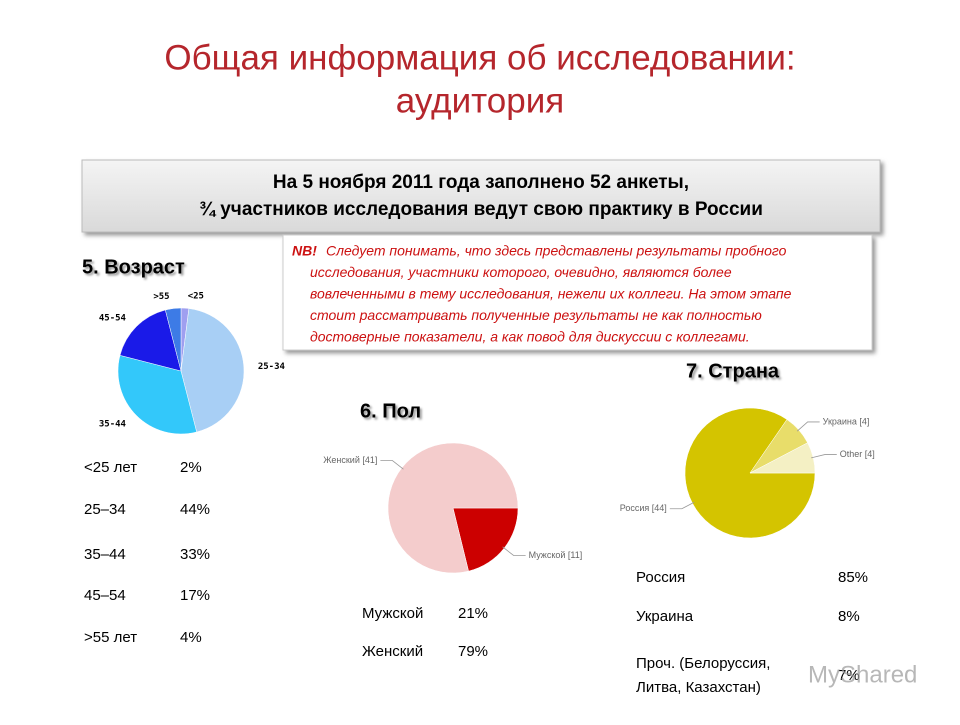 This screenshot has height=725, width=960. Describe the element at coordinates (110, 467) in the screenshot. I see `table-cell: <25 лет` at that location.